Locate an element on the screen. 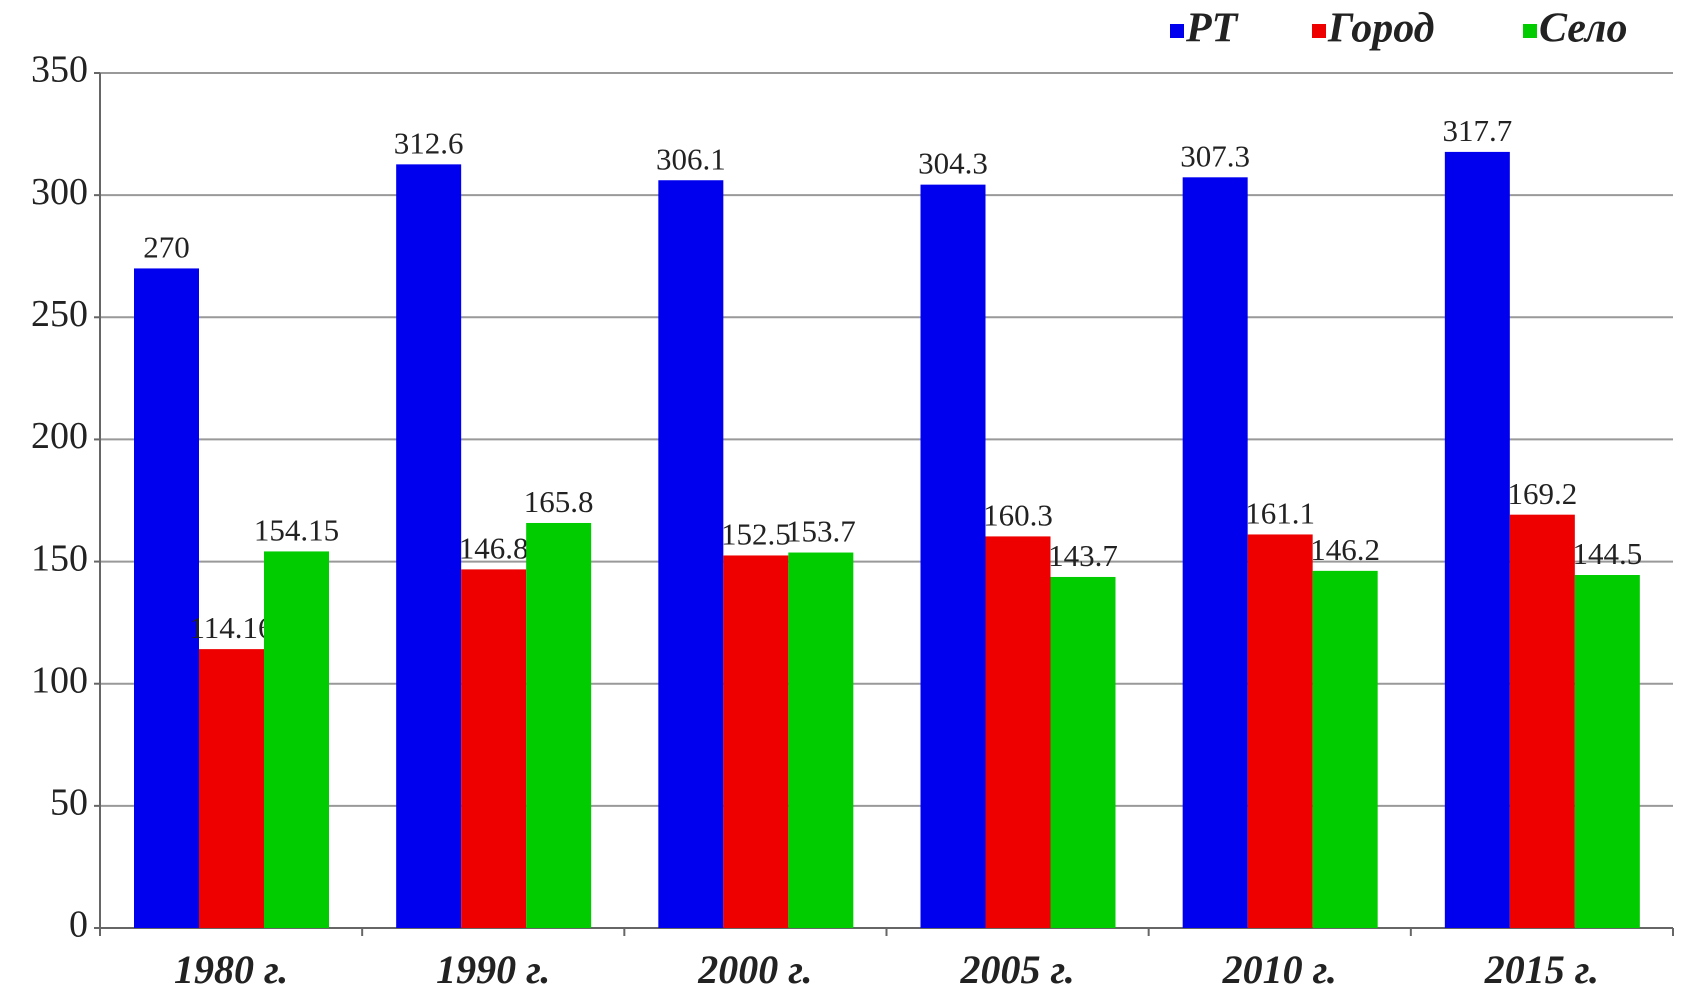 This screenshot has height=991, width=1687. data-label: 154.15 is located at coordinates (296, 530).